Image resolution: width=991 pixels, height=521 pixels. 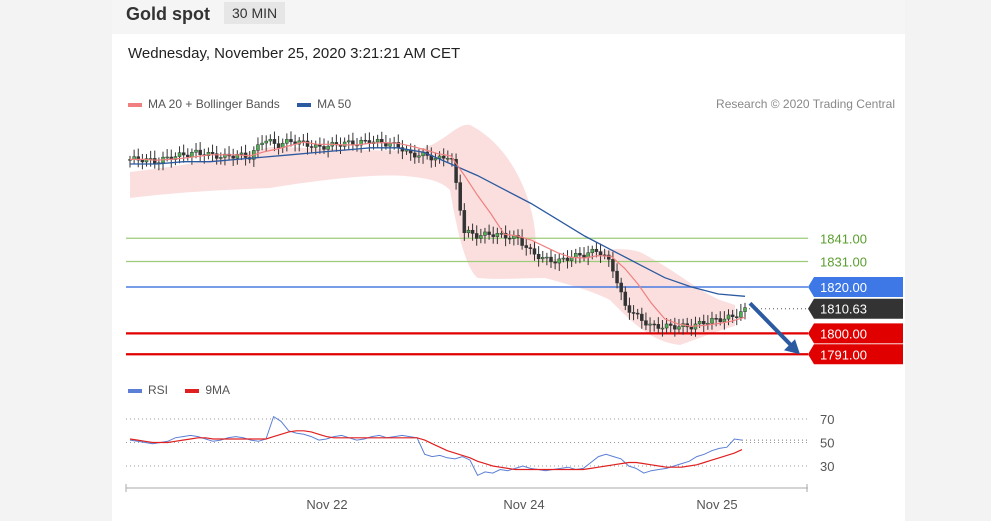 I want to click on level-label-2: 1820.00, so click(x=843, y=287).